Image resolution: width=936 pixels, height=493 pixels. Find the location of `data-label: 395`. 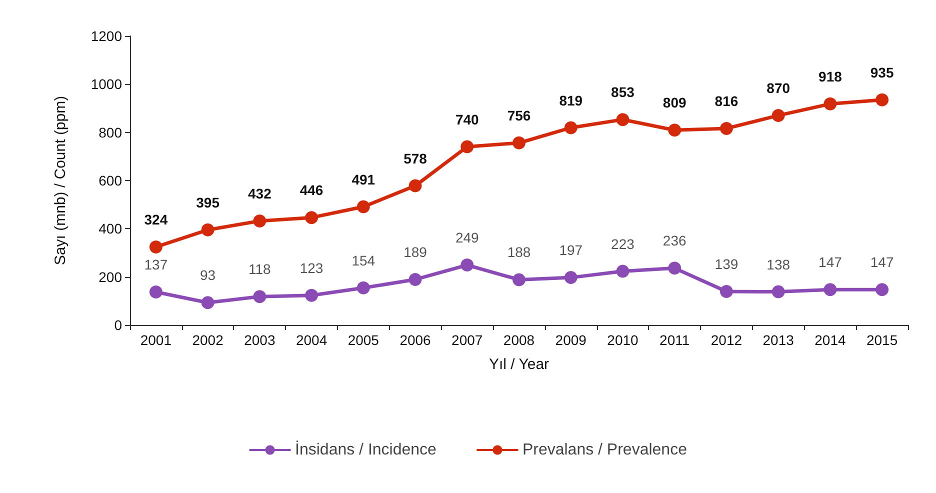

data-label: 395 is located at coordinates (208, 202).